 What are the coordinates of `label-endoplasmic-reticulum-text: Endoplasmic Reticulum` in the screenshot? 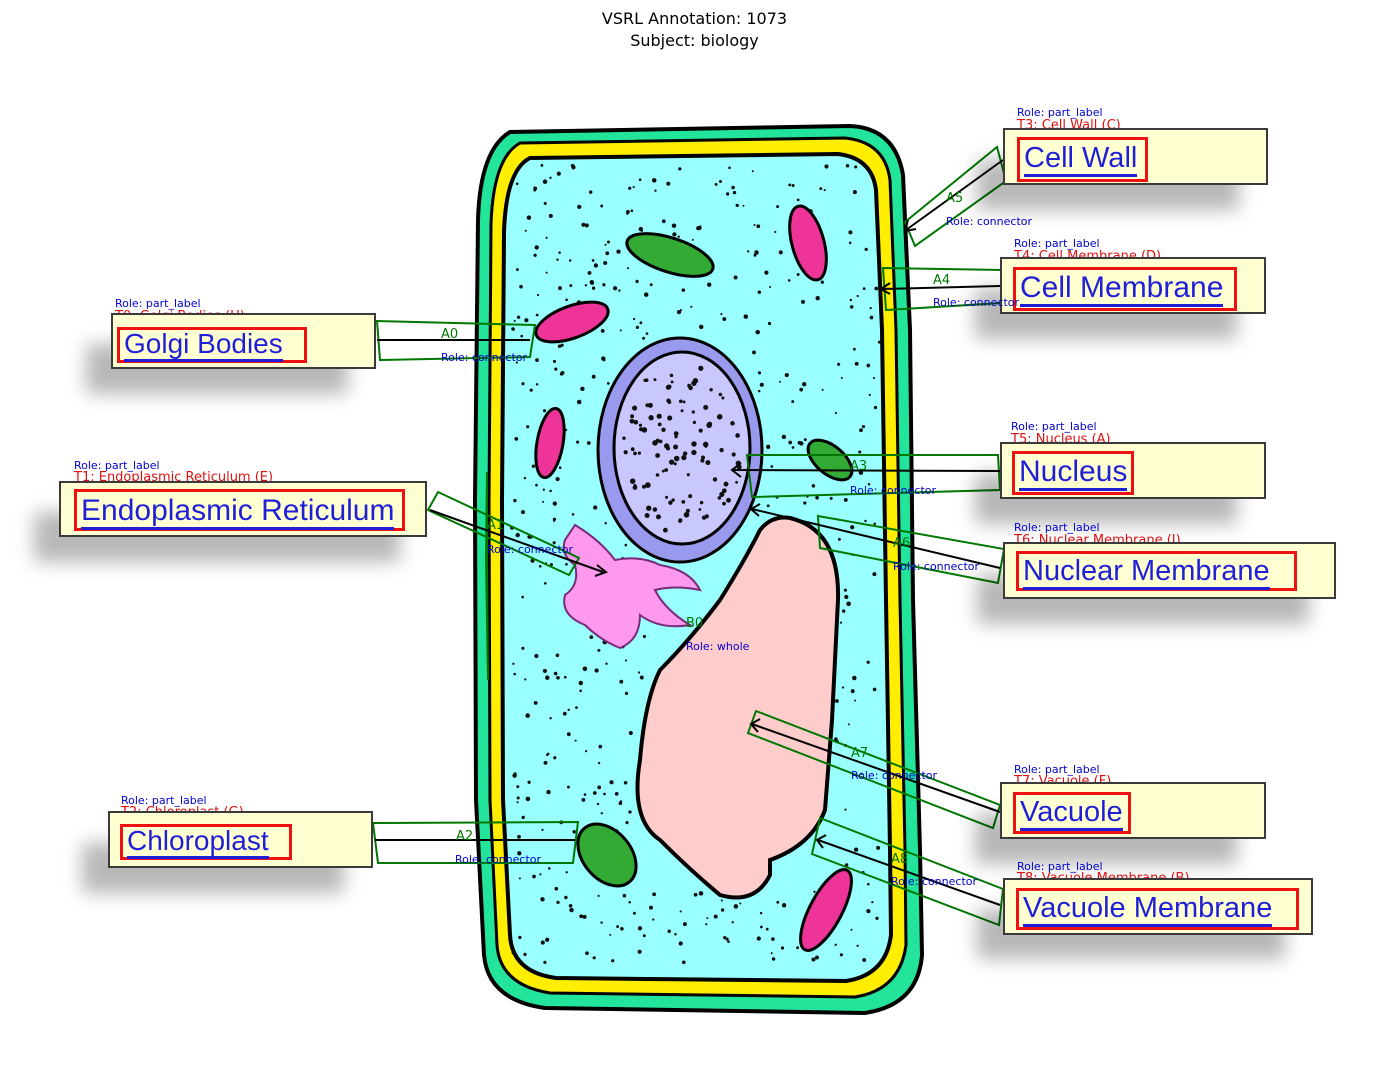 It's located at (239, 510).